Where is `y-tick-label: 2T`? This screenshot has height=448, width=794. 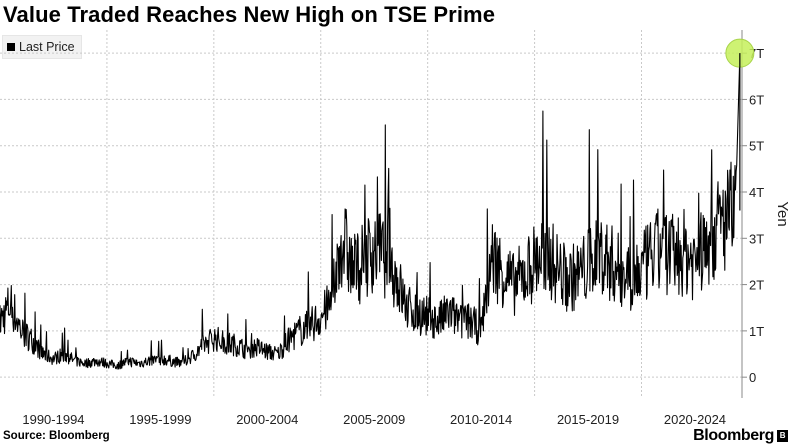
y-tick-label: 2T is located at coordinates (756, 285).